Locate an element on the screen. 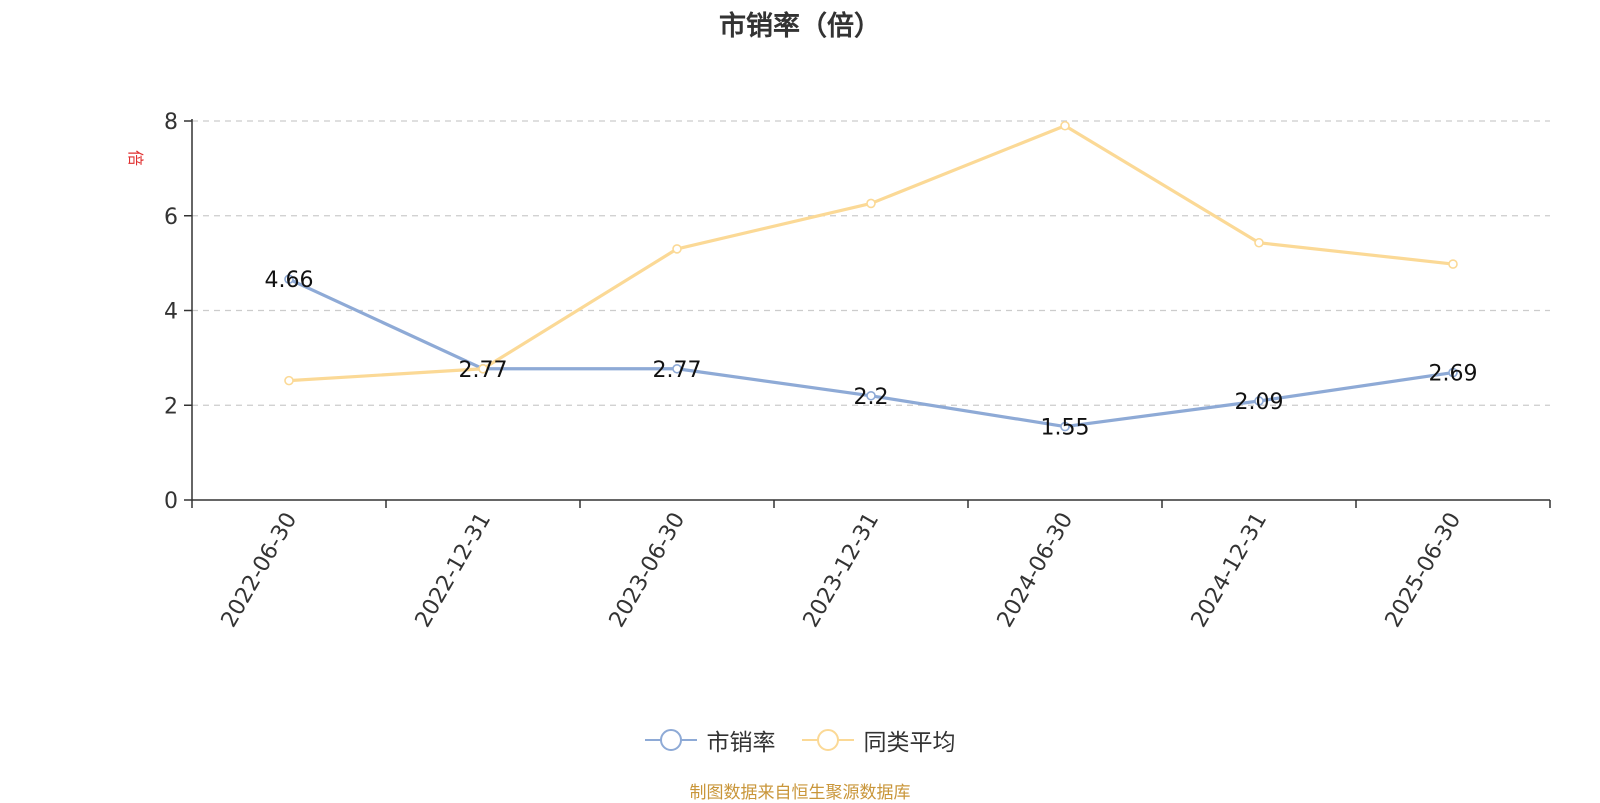 This screenshot has height=803, width=1600. data-label: 1.55 is located at coordinates (1065, 428).